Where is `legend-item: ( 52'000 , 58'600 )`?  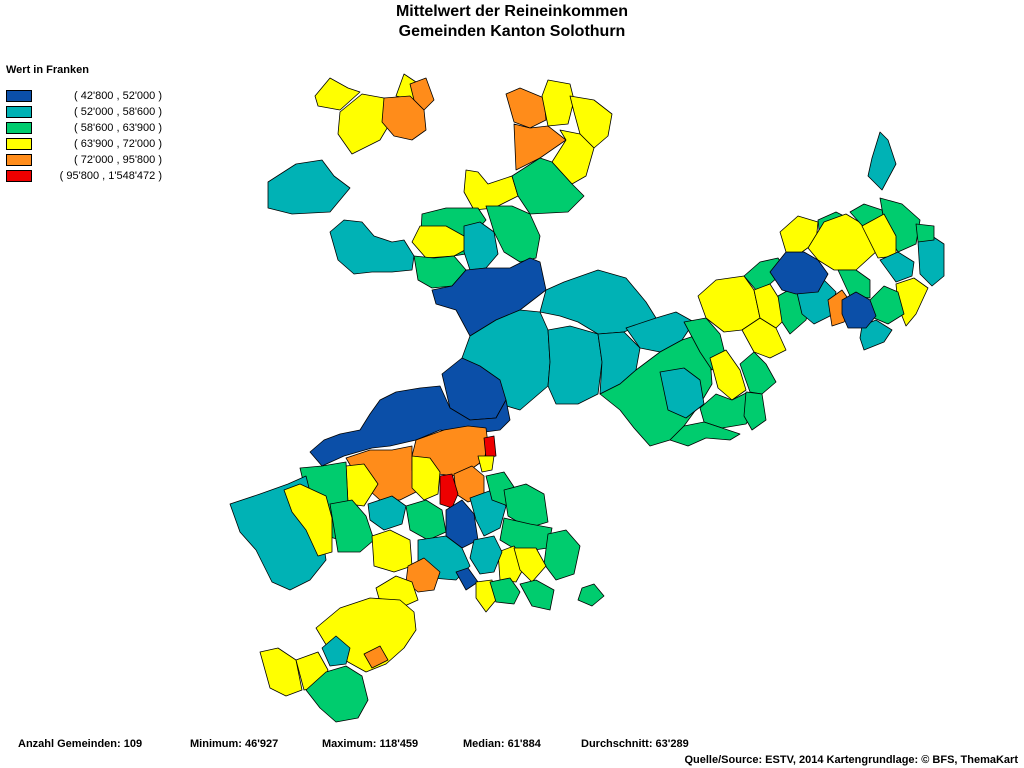 legend-item: ( 52'000 , 58'600 ) is located at coordinates (84, 114).